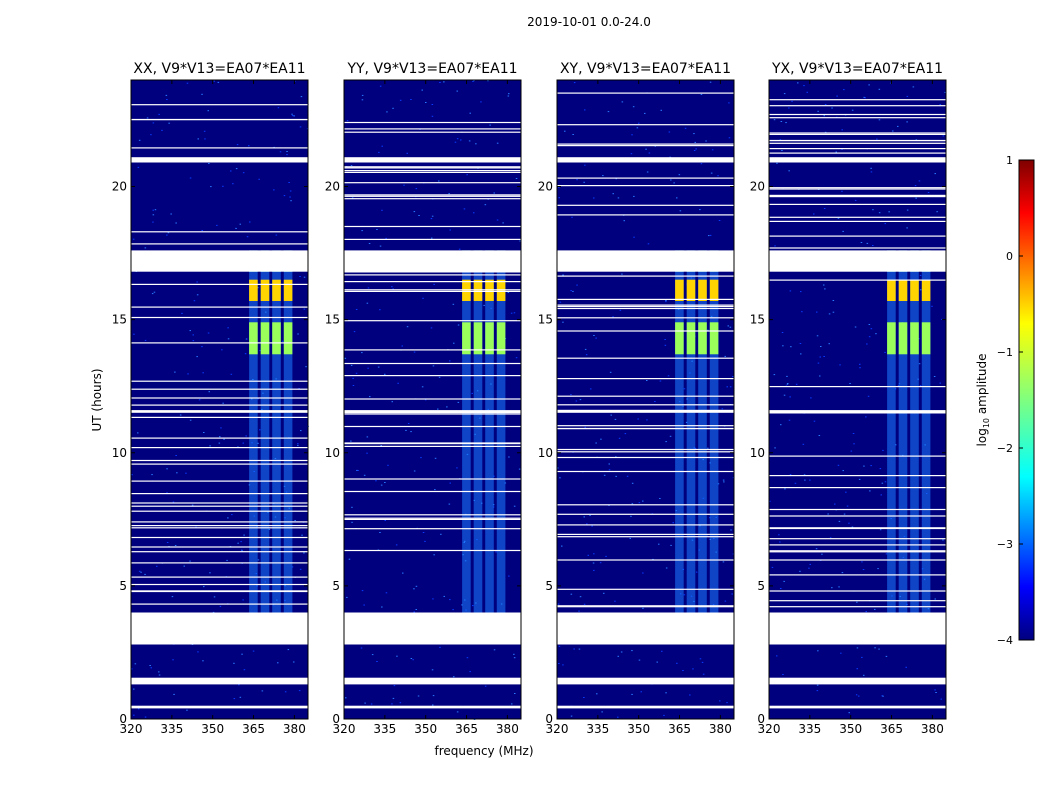 This screenshot has height=800, width=1050. I want to click on x-tick-label: 380, so click(294, 729).